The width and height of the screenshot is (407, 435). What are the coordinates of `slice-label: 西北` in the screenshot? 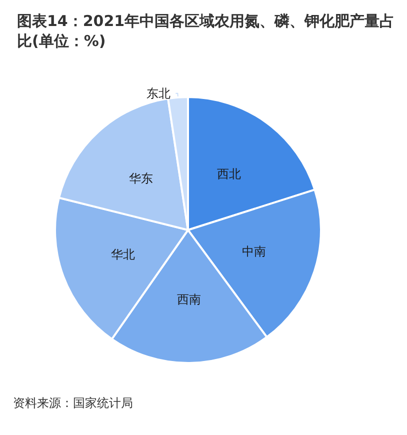 It's located at (229, 173).